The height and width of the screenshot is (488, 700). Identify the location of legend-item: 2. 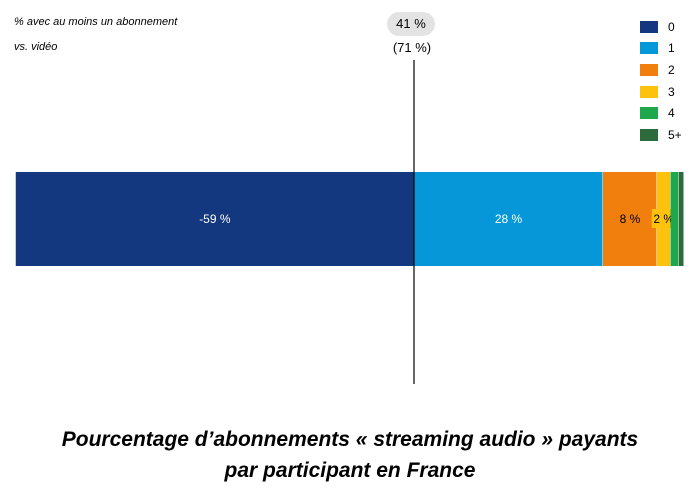
(661, 70).